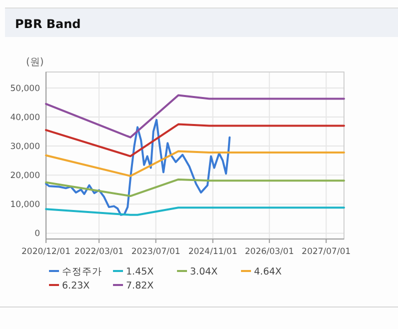 The image size is (398, 329). I want to click on y-tick-label: 10,000, so click(25, 205).